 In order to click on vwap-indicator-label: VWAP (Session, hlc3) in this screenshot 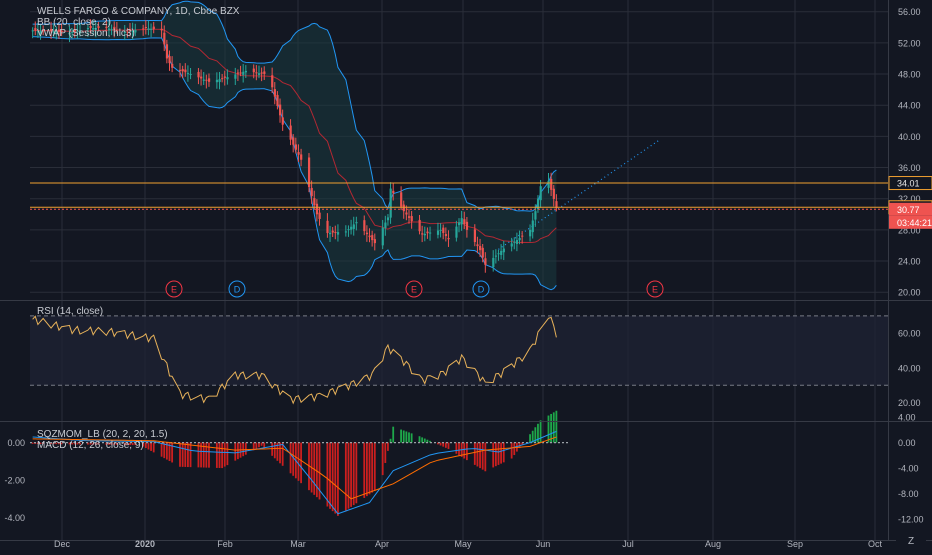, I will do `click(86, 33)`.